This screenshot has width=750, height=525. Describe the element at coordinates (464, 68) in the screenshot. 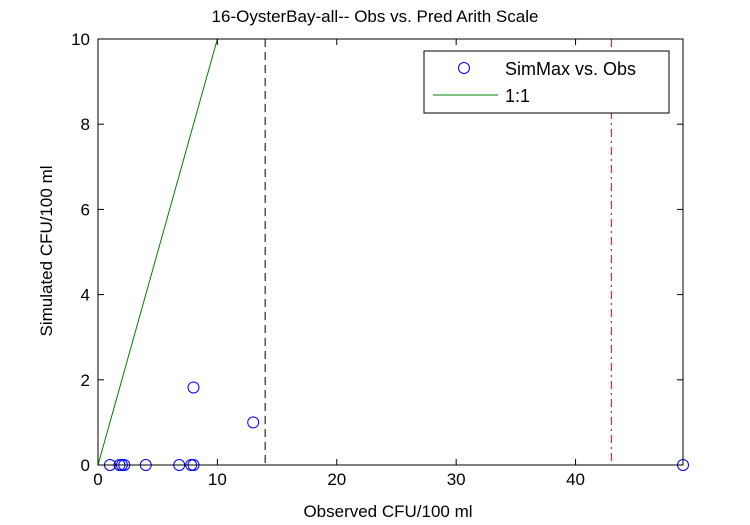

I see `legend-marker-simmax` at that location.